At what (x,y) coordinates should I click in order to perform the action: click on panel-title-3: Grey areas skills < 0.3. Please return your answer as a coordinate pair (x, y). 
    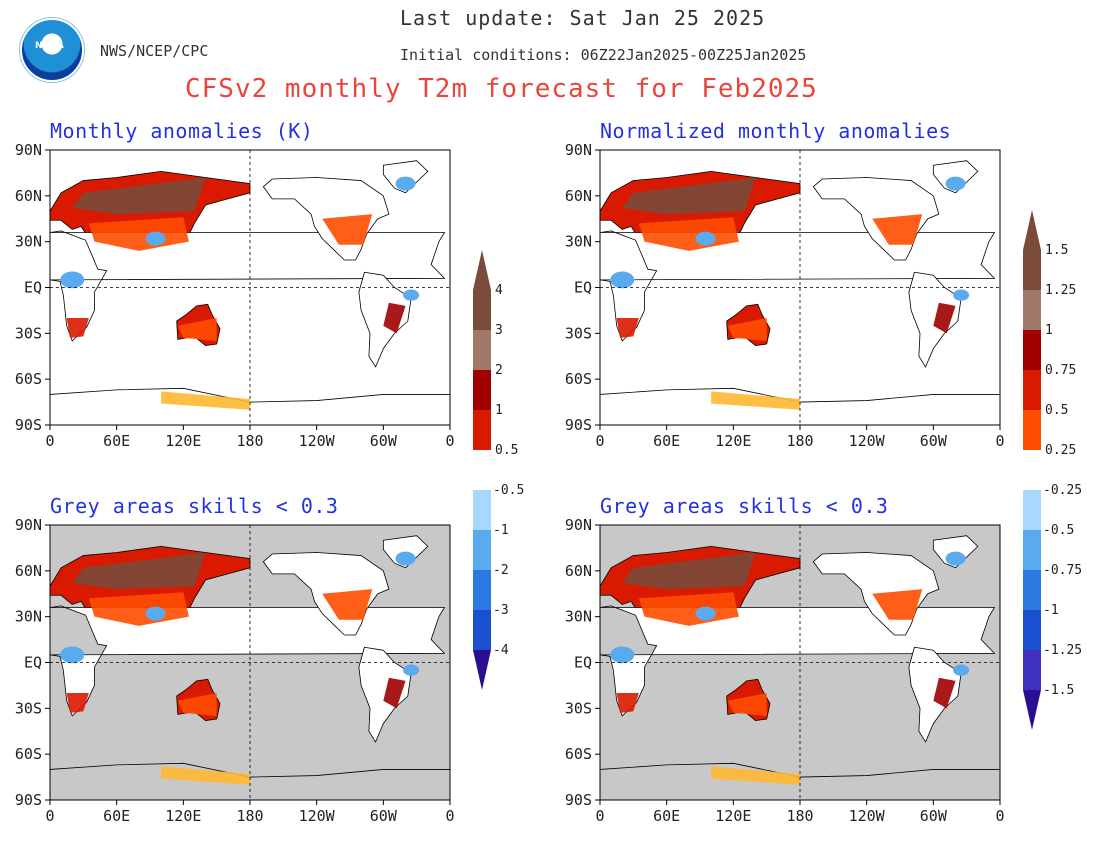
    Looking at the image, I should click on (194, 506).